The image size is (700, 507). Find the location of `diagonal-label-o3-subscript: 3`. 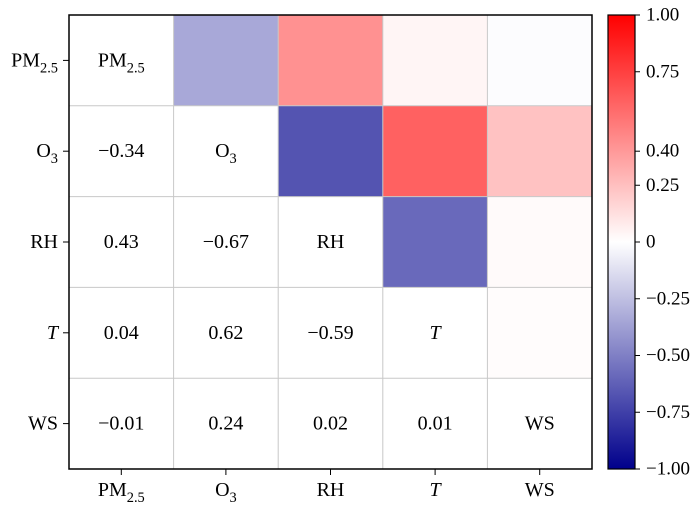

diagonal-label-o3-subscript: 3 is located at coordinates (233, 159).